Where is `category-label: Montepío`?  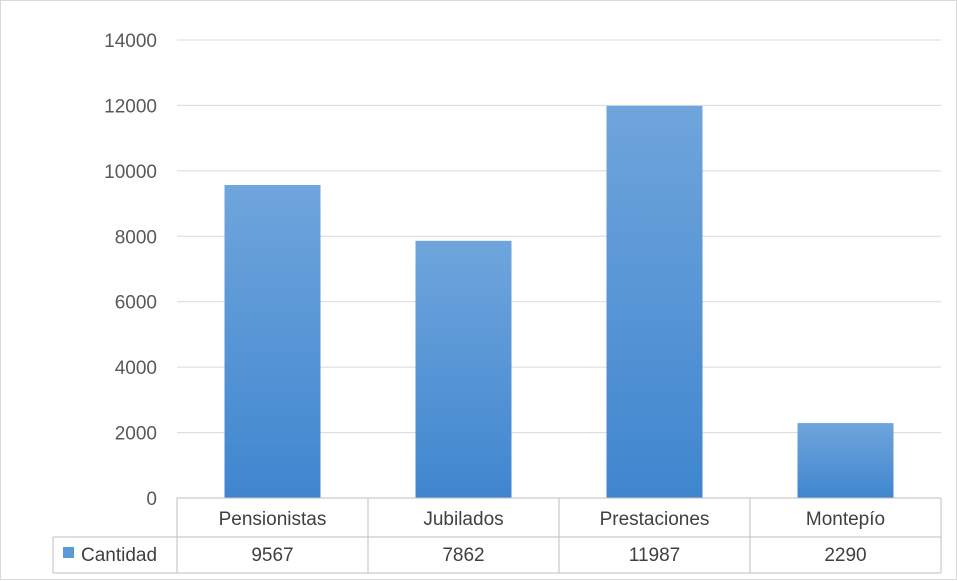
category-label: Montepío is located at coordinates (845, 519).